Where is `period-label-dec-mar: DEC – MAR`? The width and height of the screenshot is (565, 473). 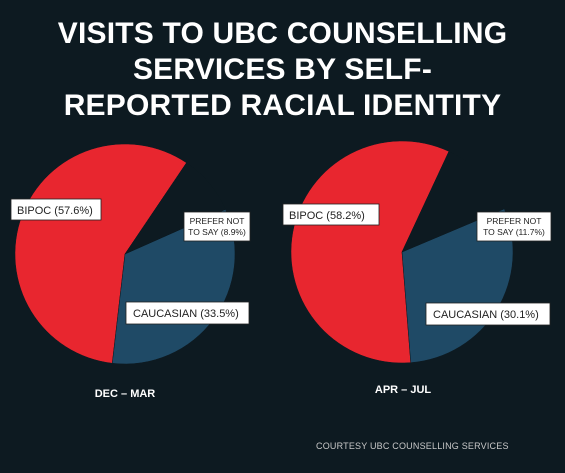 period-label-dec-mar: DEC – MAR is located at coordinates (125, 394).